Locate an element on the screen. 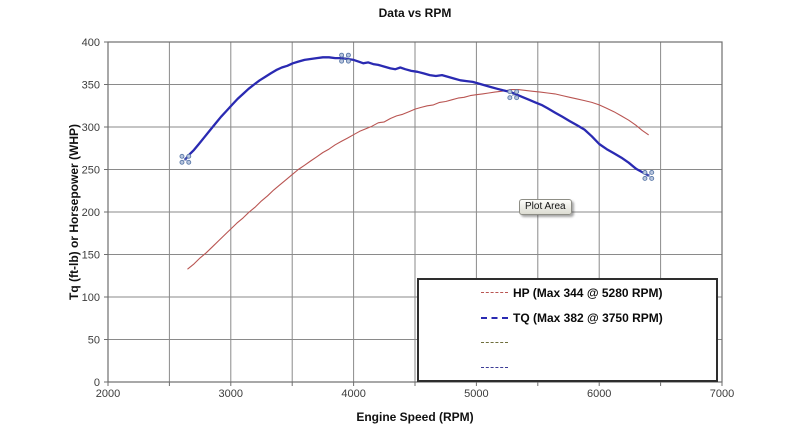 This screenshot has width=800, height=441. y-tick-label: 300 is located at coordinates (91, 128).